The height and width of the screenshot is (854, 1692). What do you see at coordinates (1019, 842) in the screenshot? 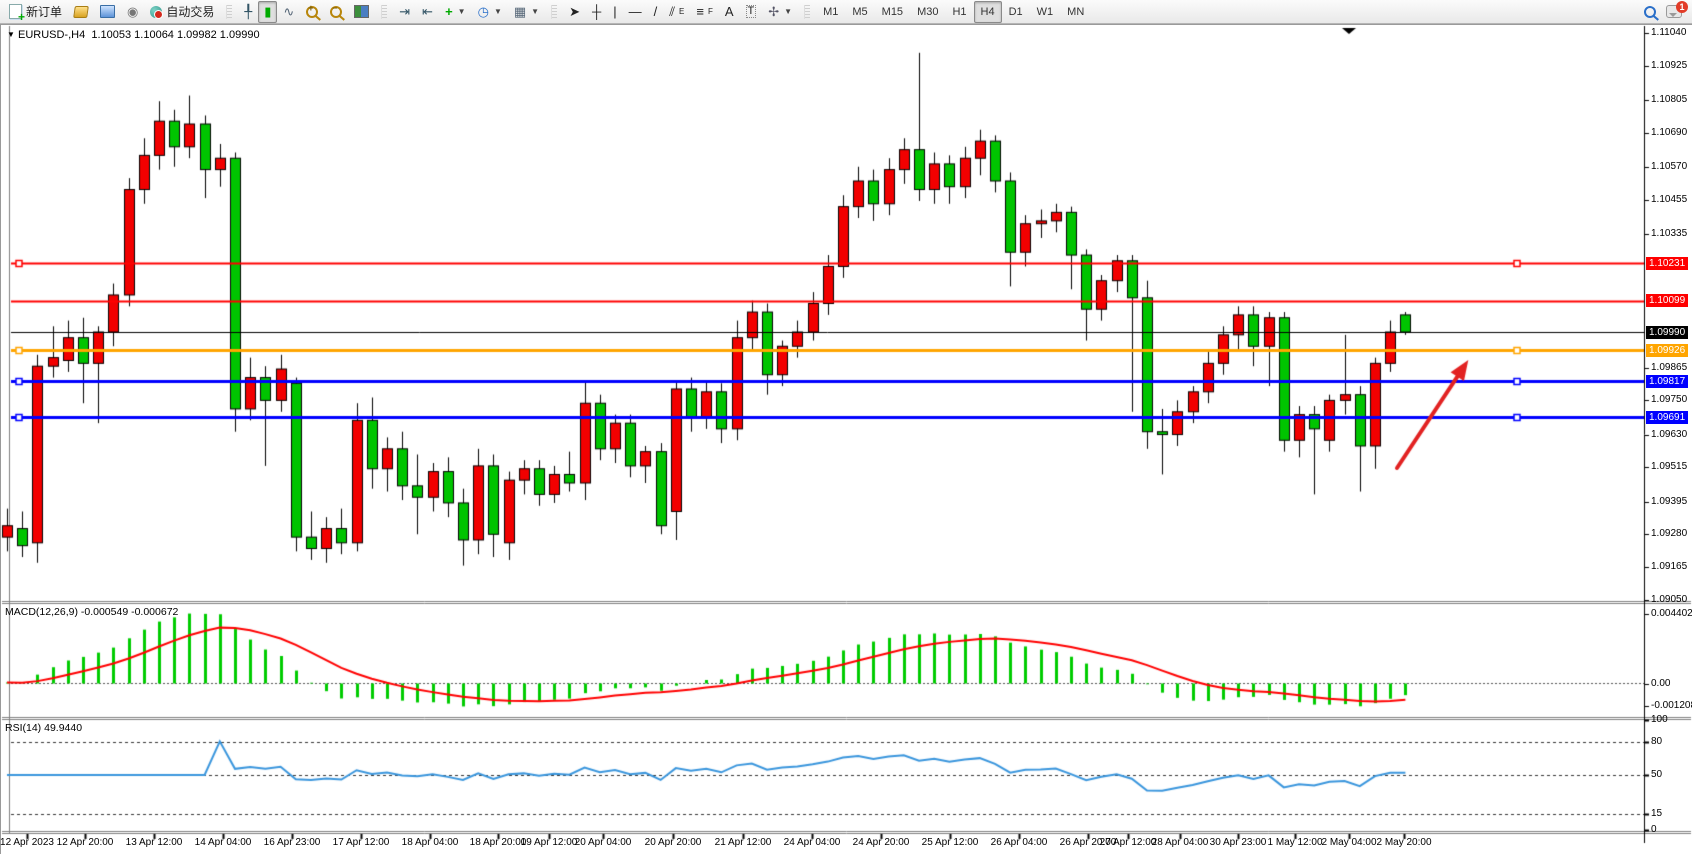
I see `time-axis-label: 26 Apr 04:00` at bounding box center [1019, 842].